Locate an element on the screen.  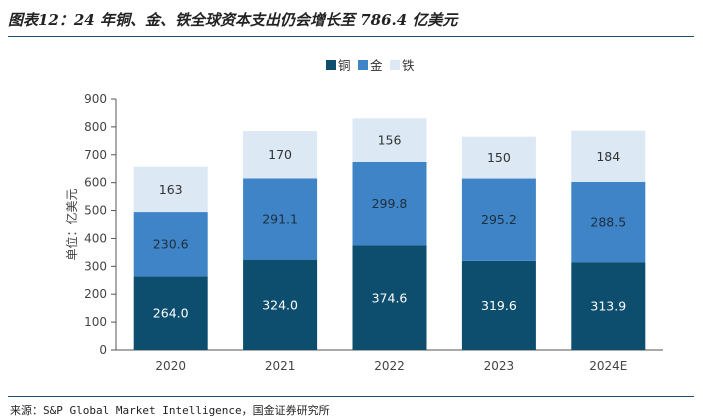
data-label: 324.0 is located at coordinates (280, 304).